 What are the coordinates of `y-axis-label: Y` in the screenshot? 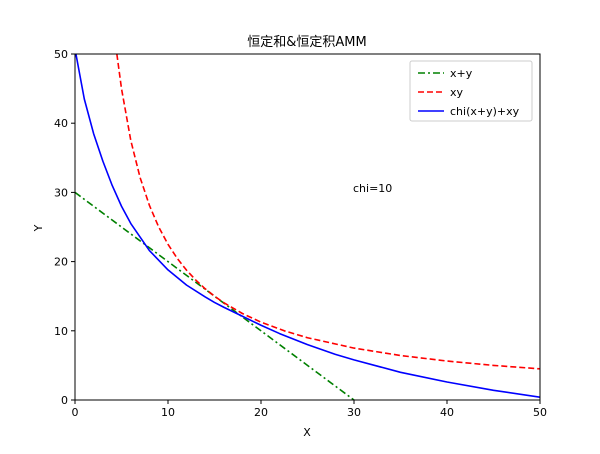 It's located at (38, 228).